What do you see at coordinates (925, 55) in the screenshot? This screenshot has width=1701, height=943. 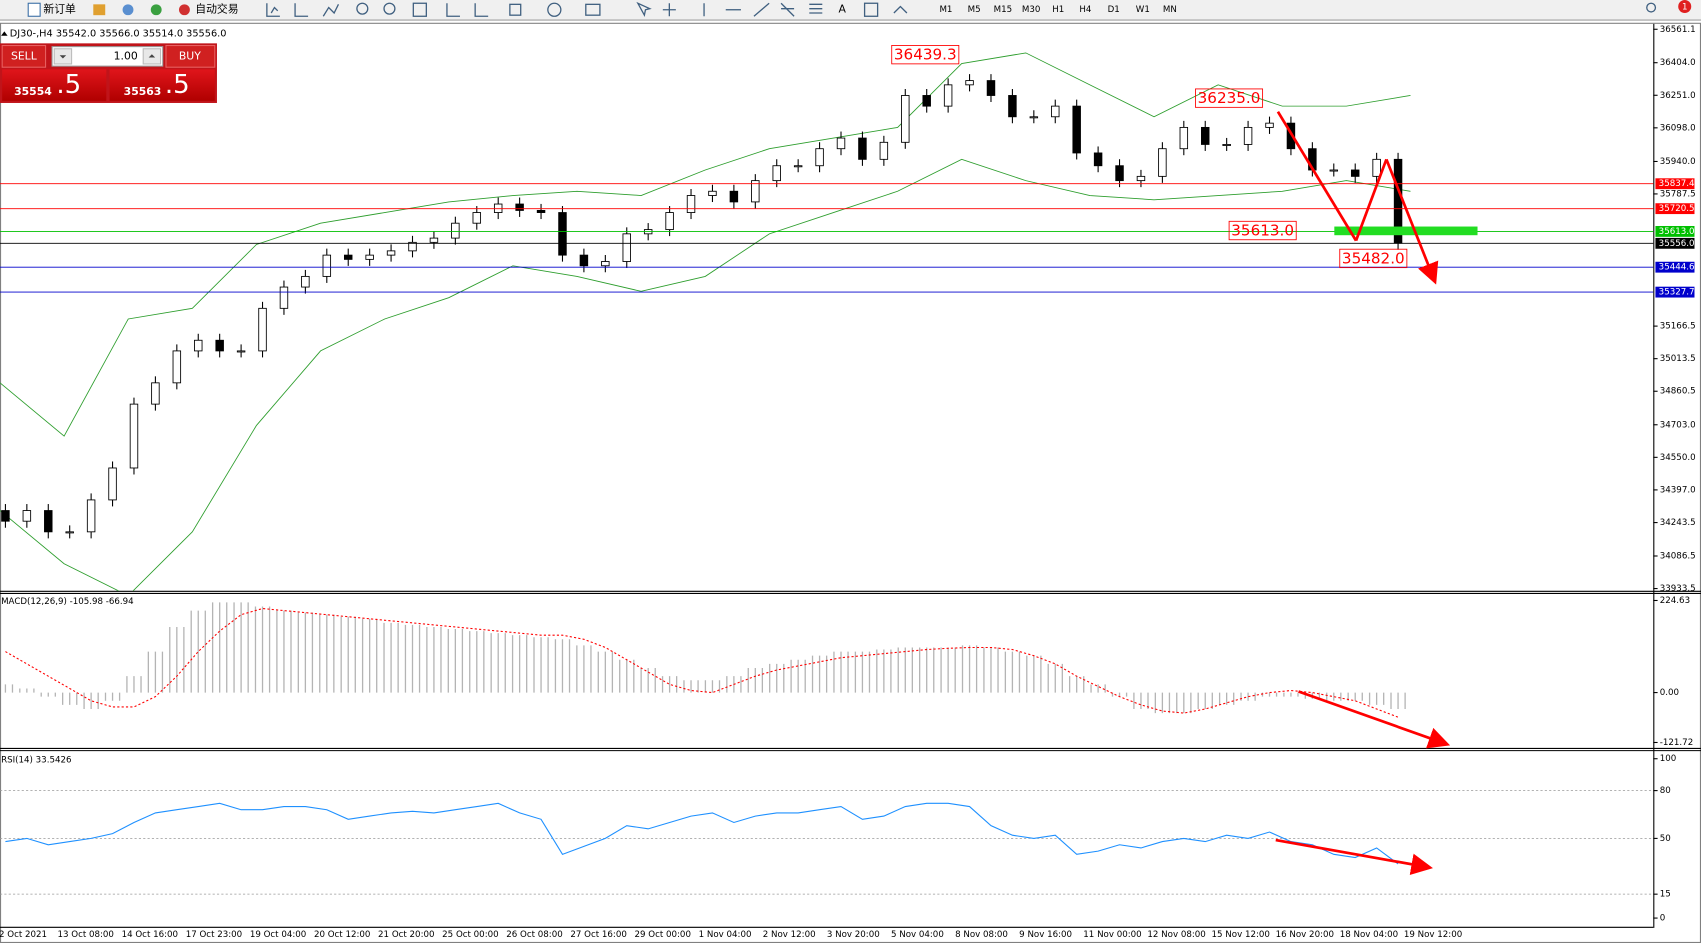 I see `price-annotation: 36439.3` at bounding box center [925, 55].